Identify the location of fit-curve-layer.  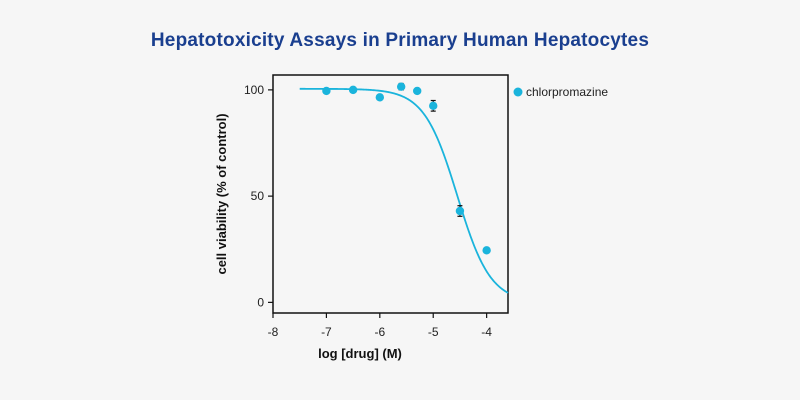
(404, 190).